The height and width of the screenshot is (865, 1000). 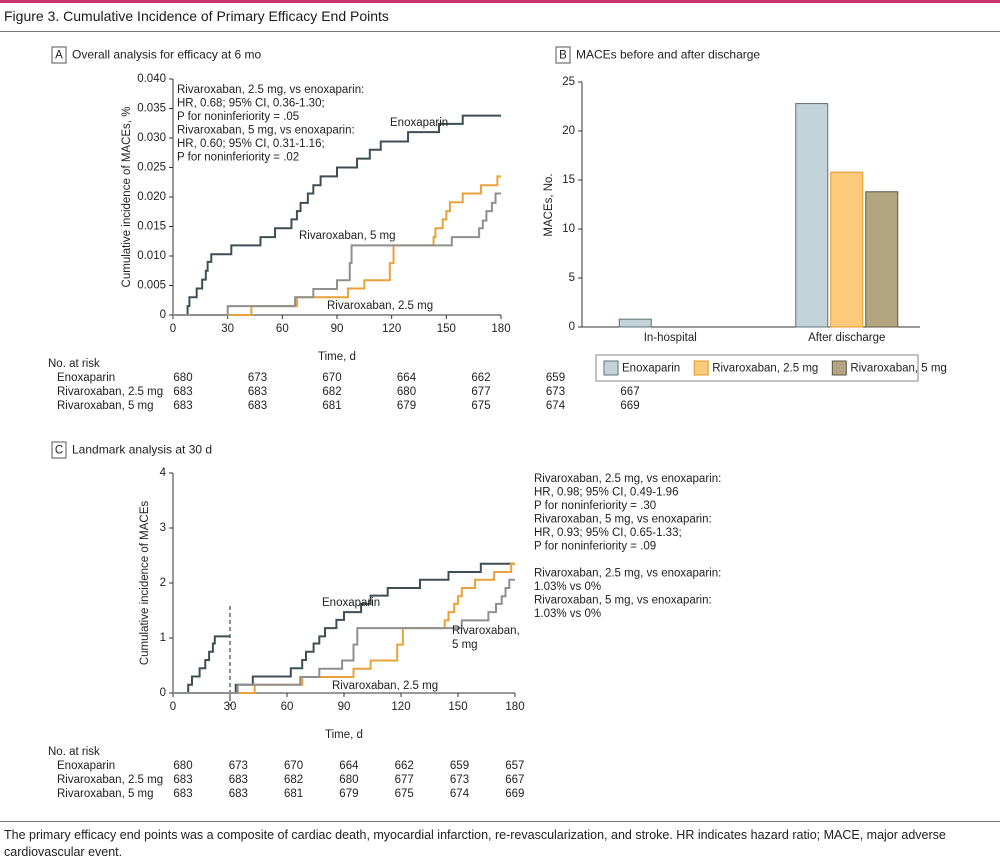 I want to click on top-bar, so click(x=500, y=1).